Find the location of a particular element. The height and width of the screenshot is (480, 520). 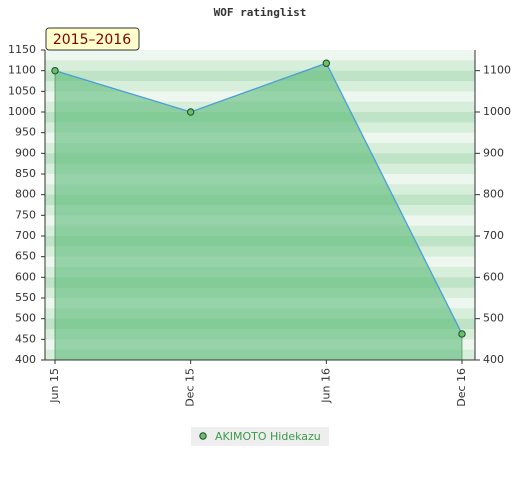

x-tick-label: Dec 15 is located at coordinates (190, 387).